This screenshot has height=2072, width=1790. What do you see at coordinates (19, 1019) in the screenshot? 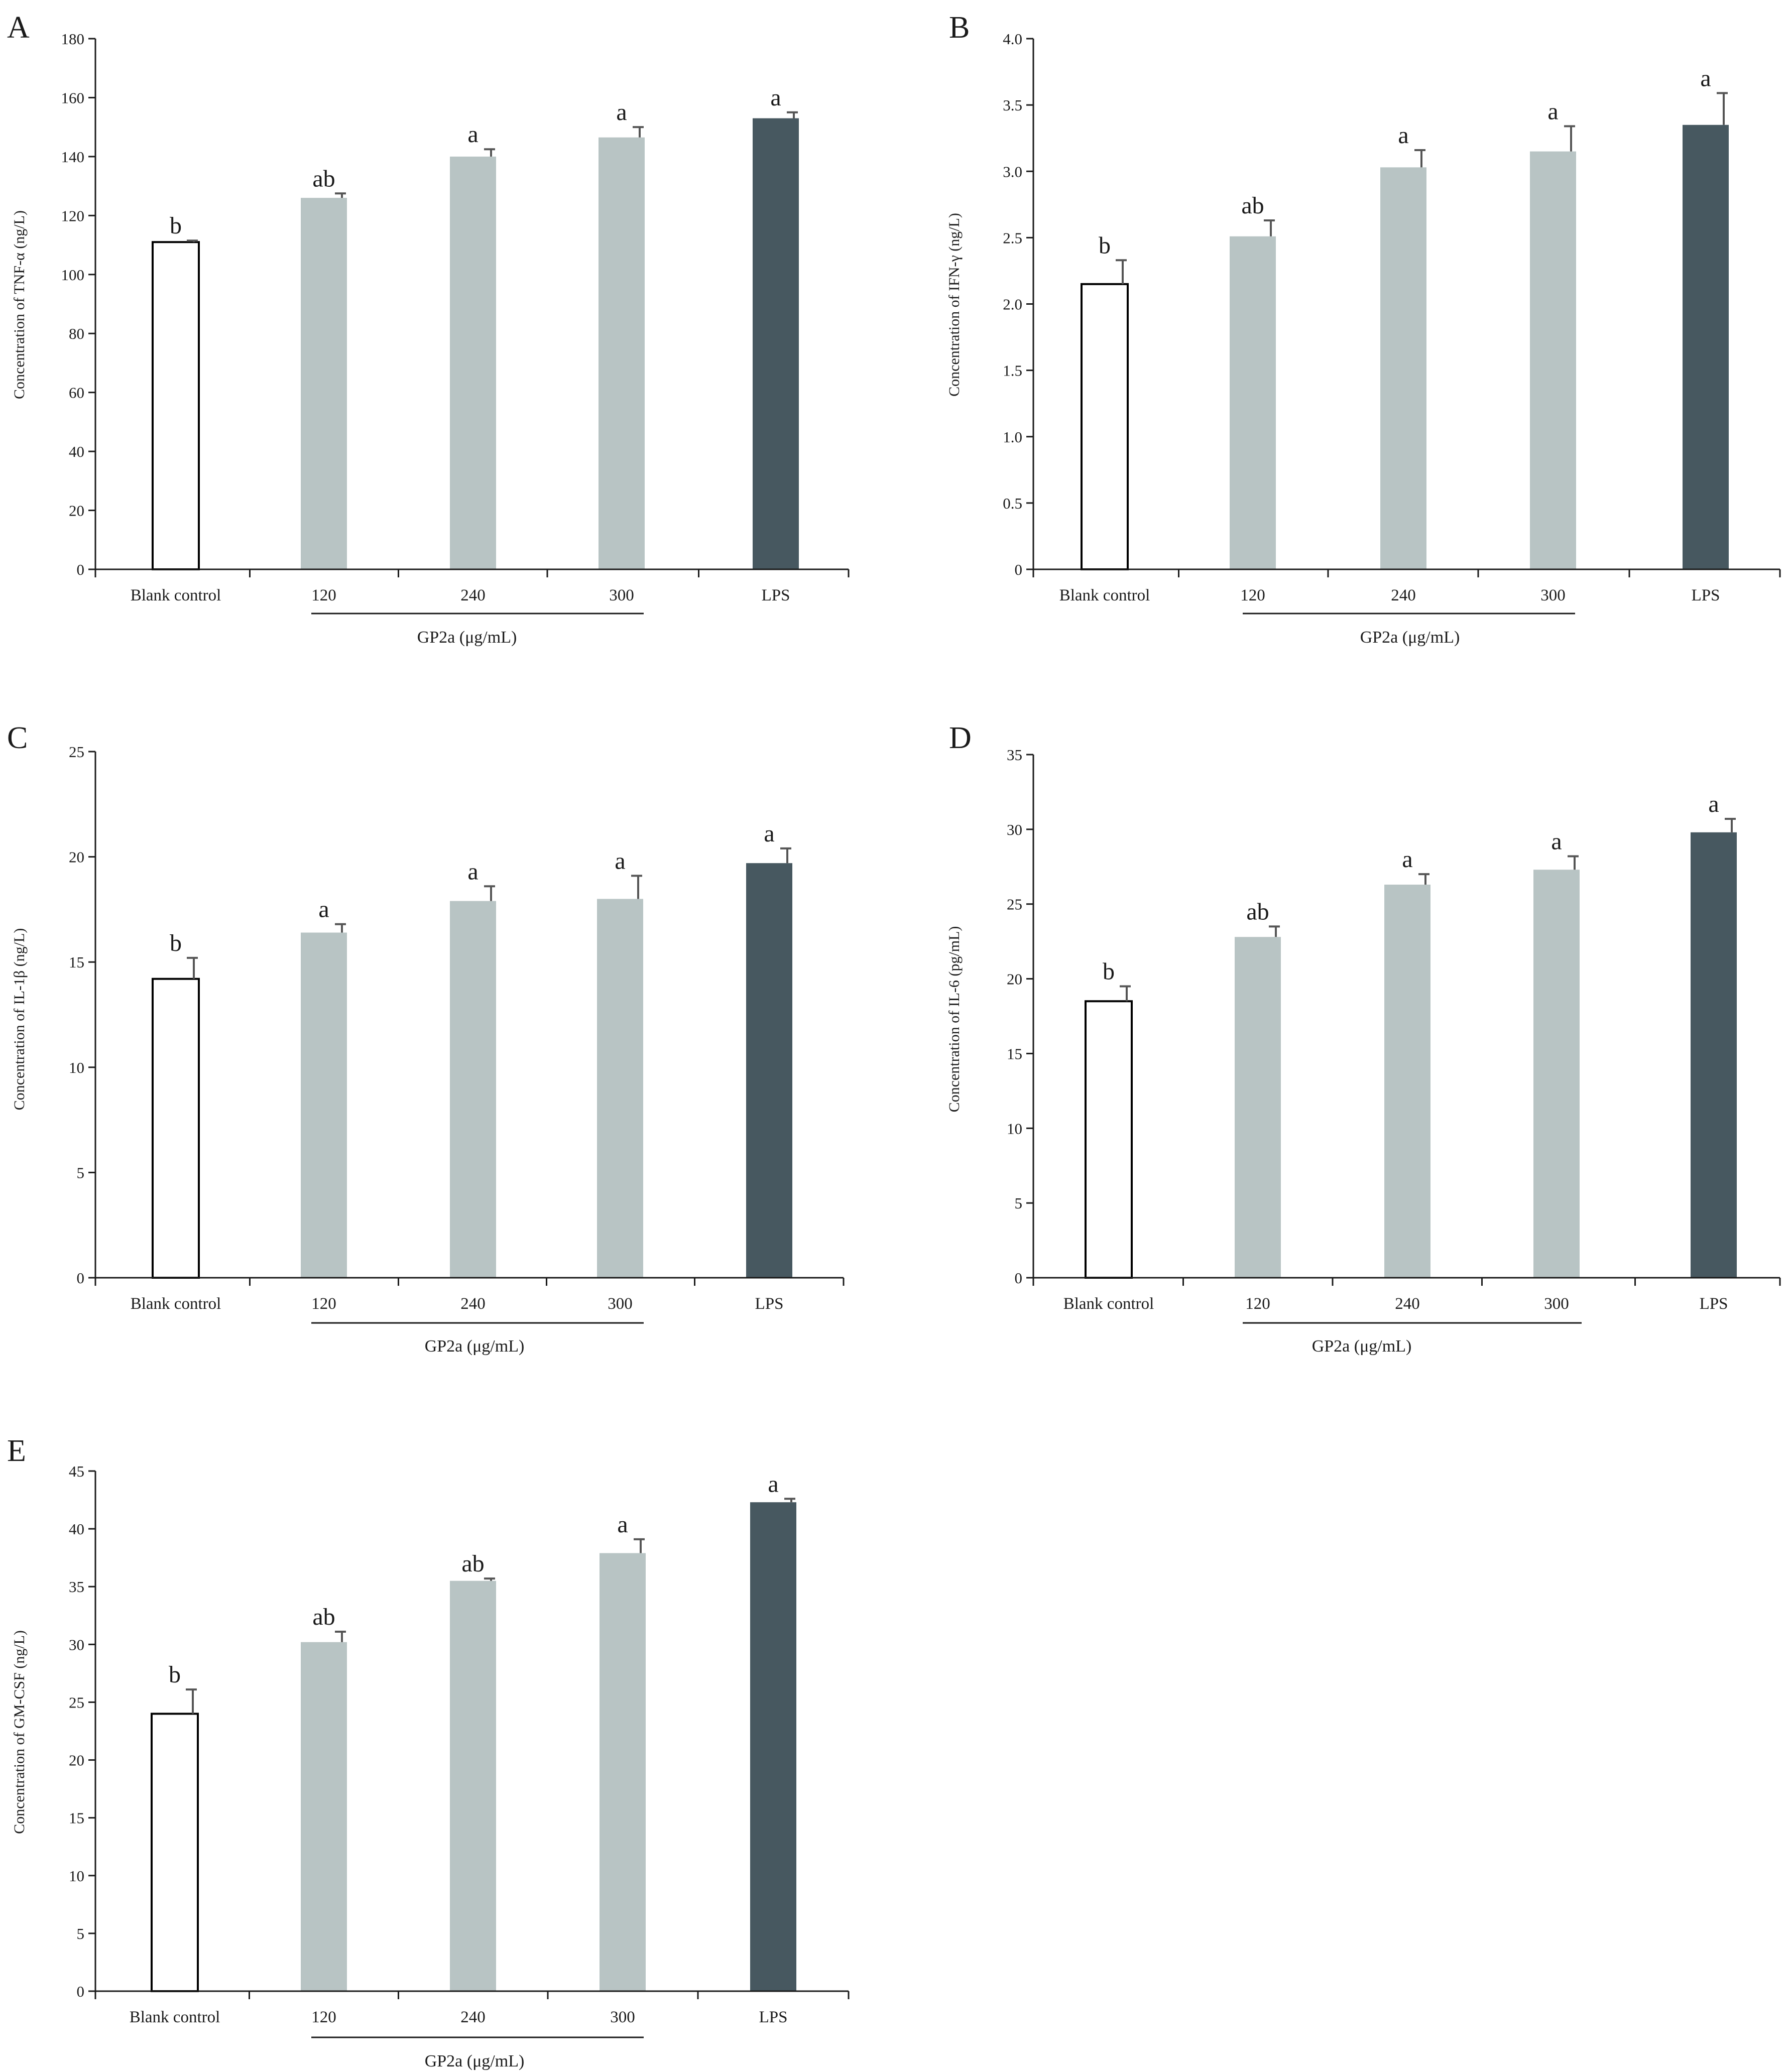
I see `y-axis-label: Concentration of IL-1β (ng/L)` at bounding box center [19, 1019].